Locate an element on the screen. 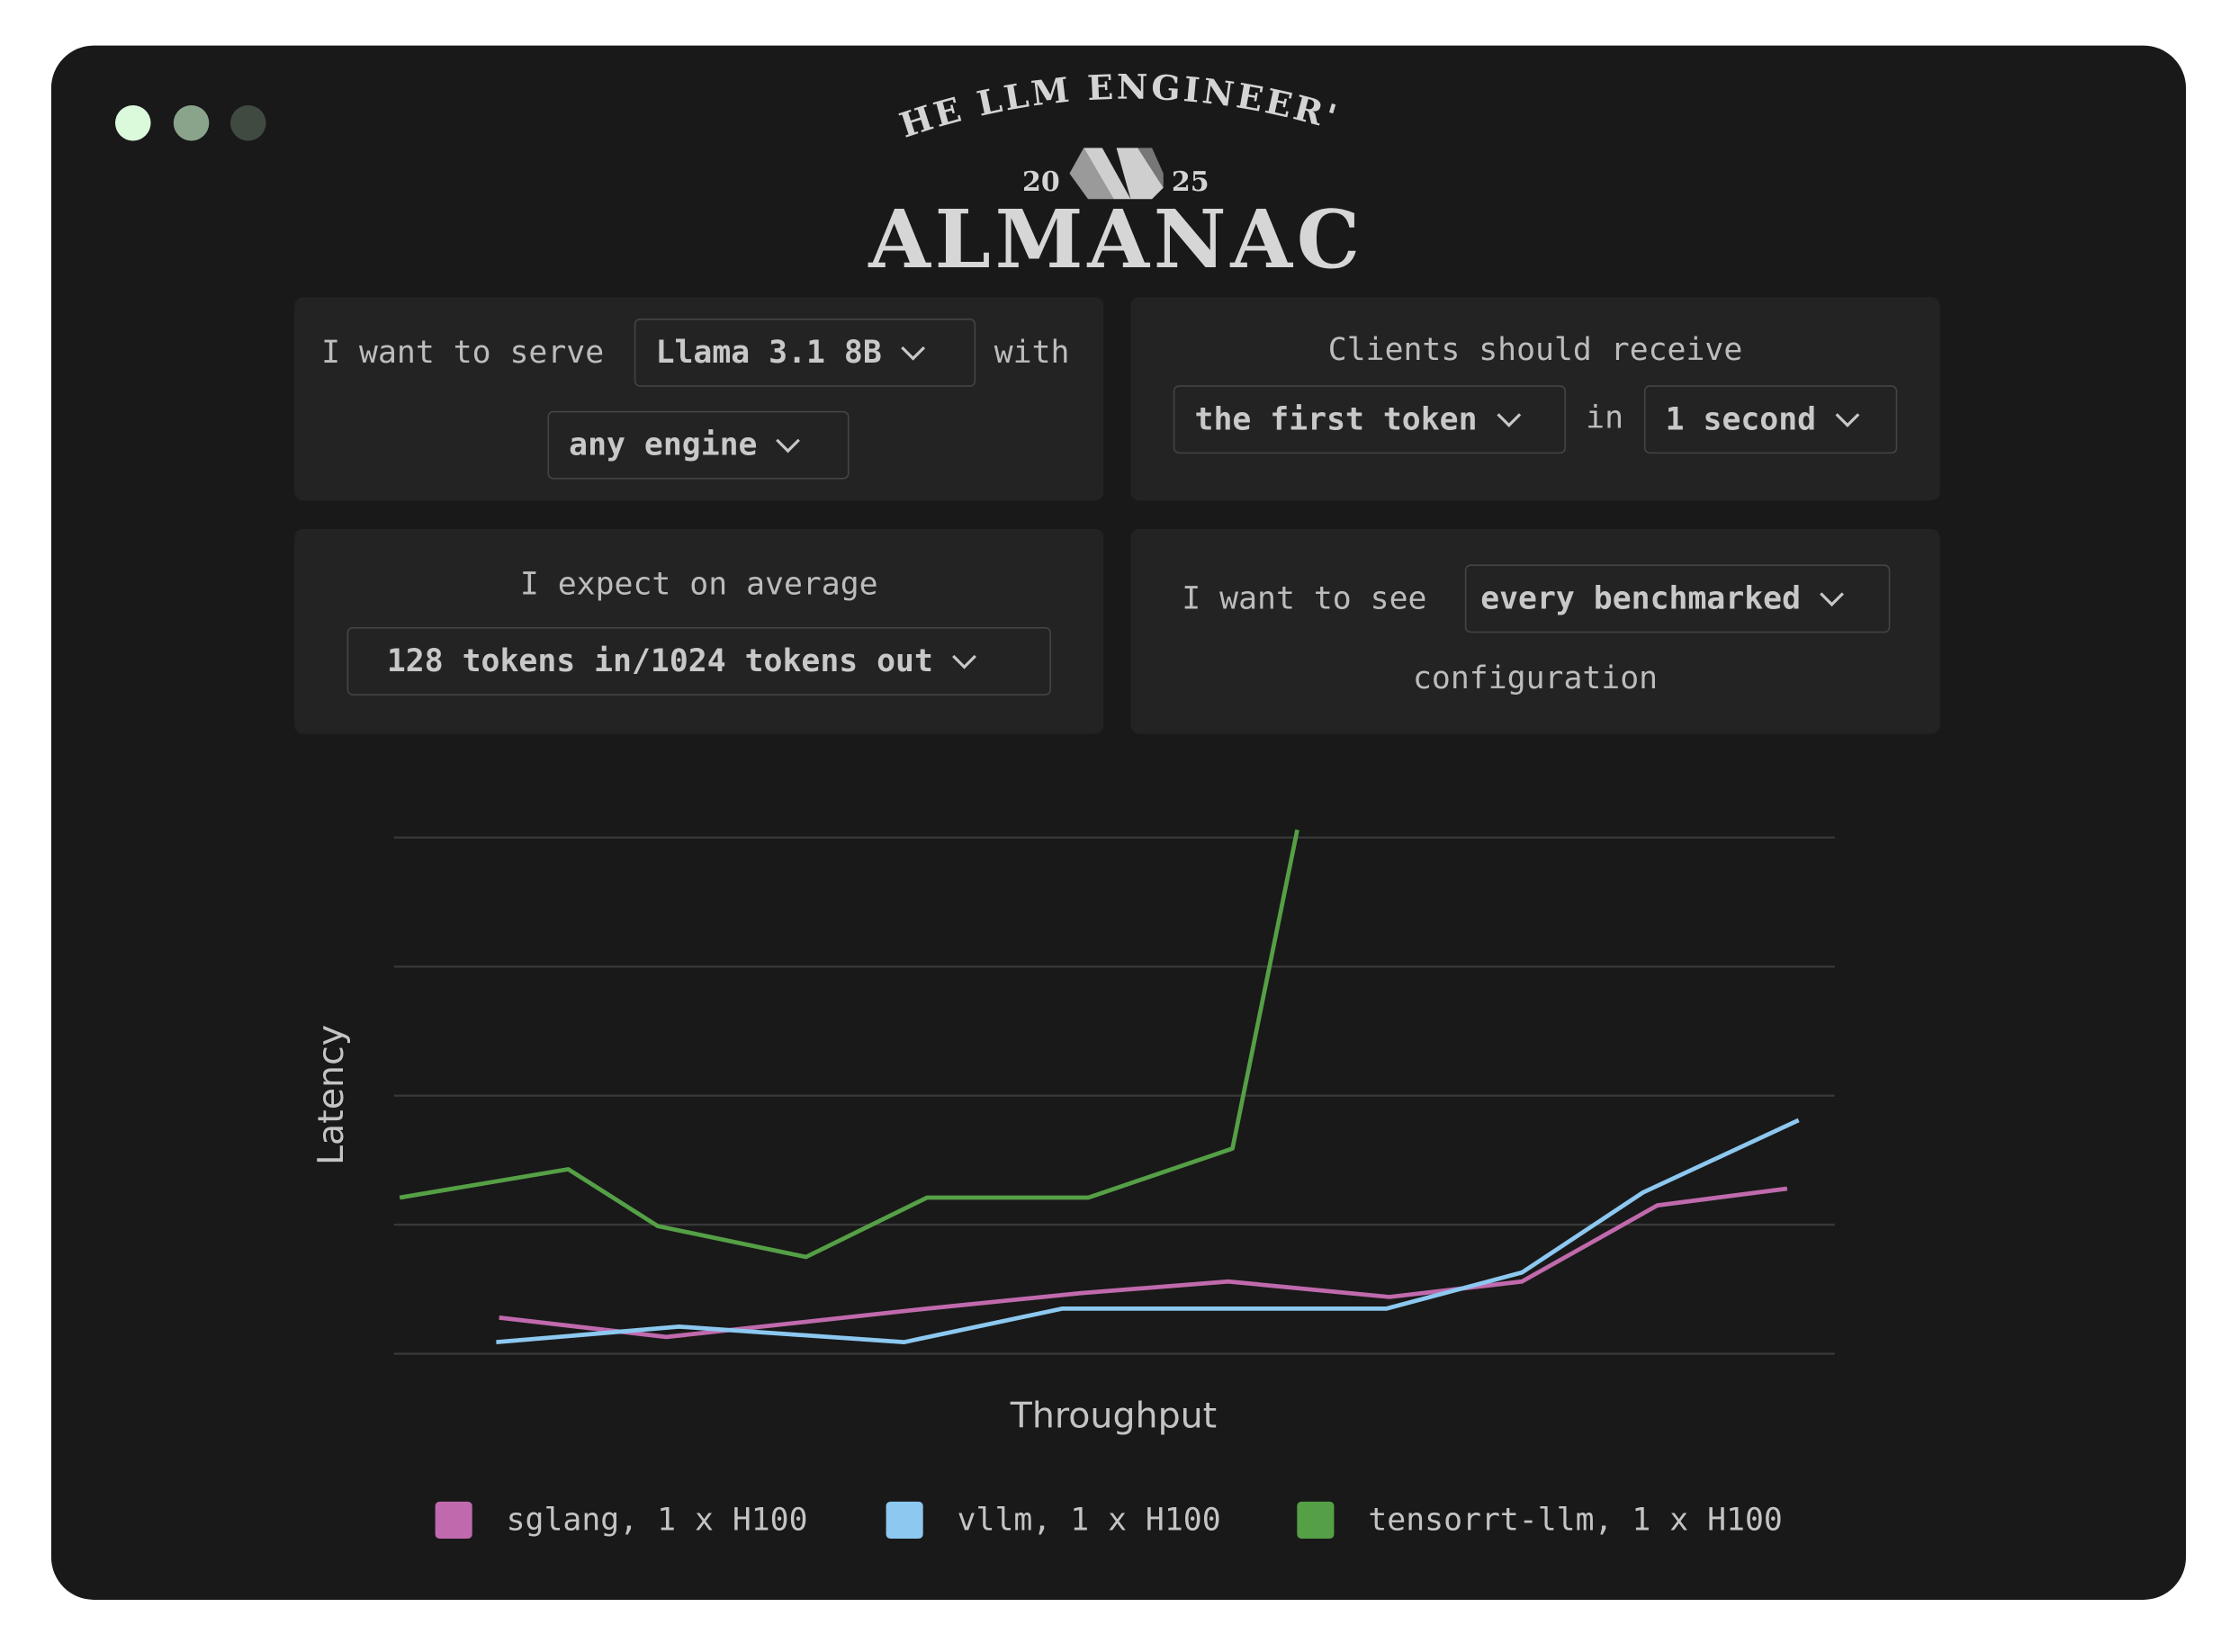 The image size is (2230, 1652). see-prefix-label: I want to see is located at coordinates (1304, 599).